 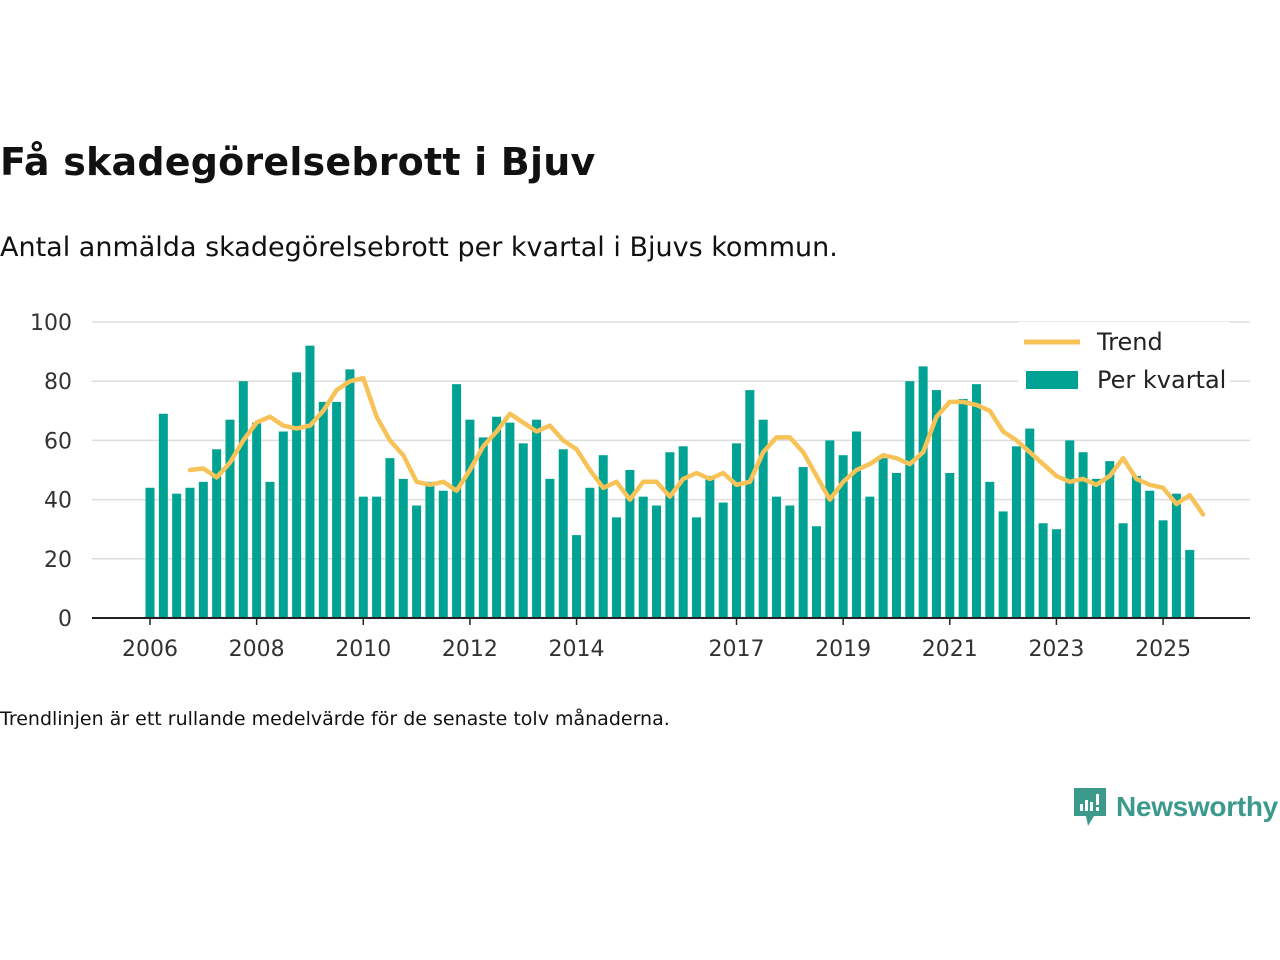 What do you see at coordinates (470, 649) in the screenshot?
I see `x-tick-label: 2012` at bounding box center [470, 649].